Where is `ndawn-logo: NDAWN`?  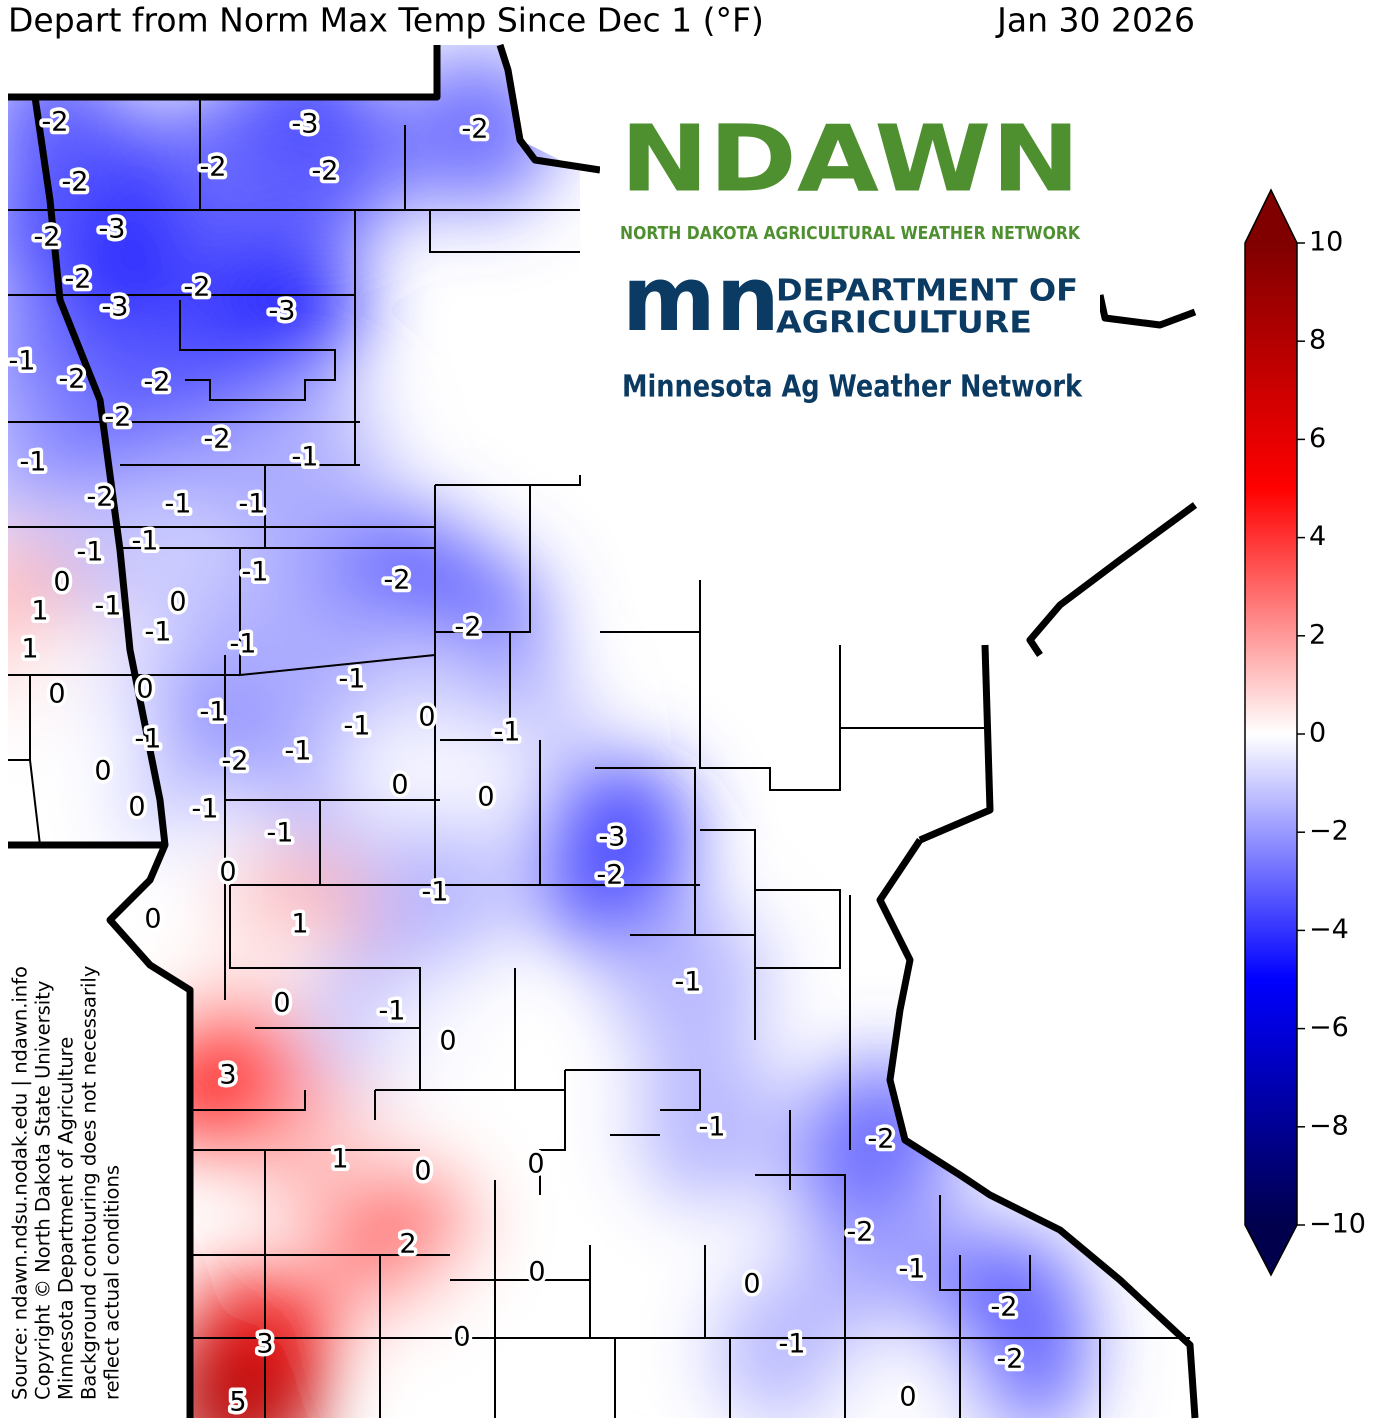 ndawn-logo: NDAWN is located at coordinates (850, 158).